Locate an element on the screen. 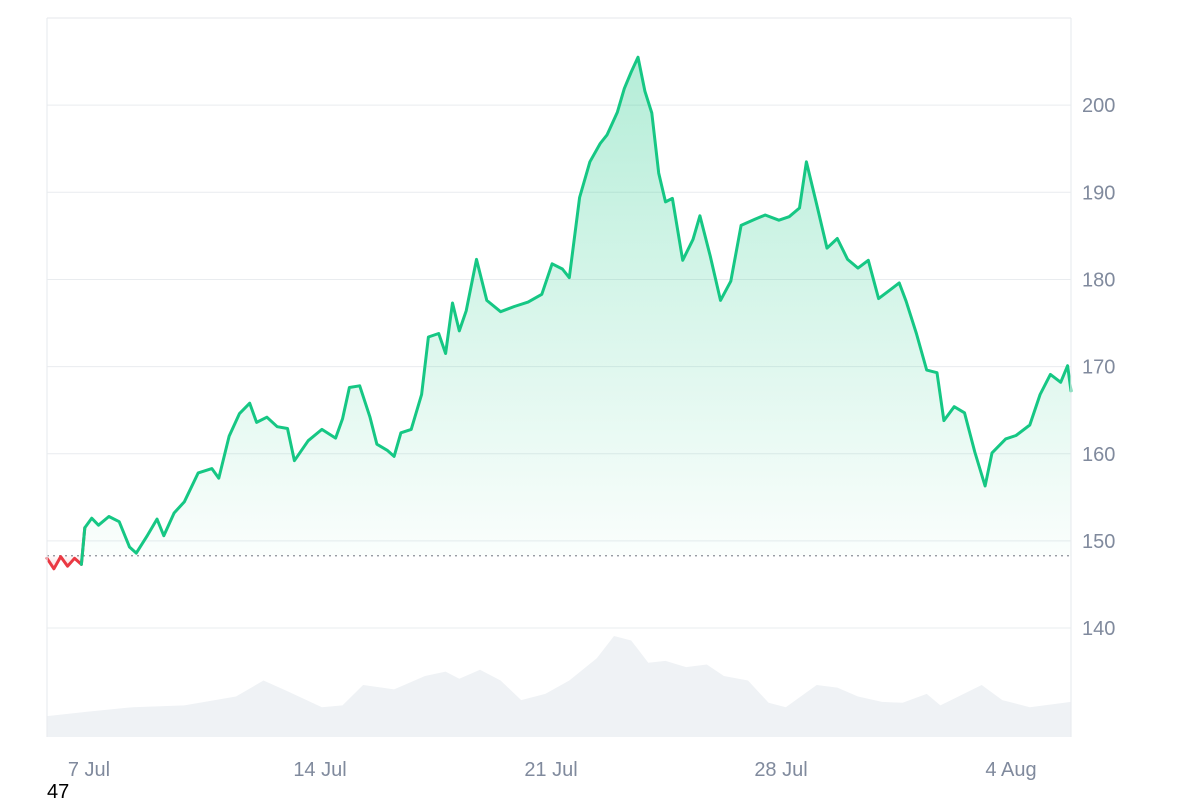 Image resolution: width=1200 pixels, height=805 pixels. y-axis-labels: 200 190 180 170 160 150 140 is located at coordinates (1098, 367).